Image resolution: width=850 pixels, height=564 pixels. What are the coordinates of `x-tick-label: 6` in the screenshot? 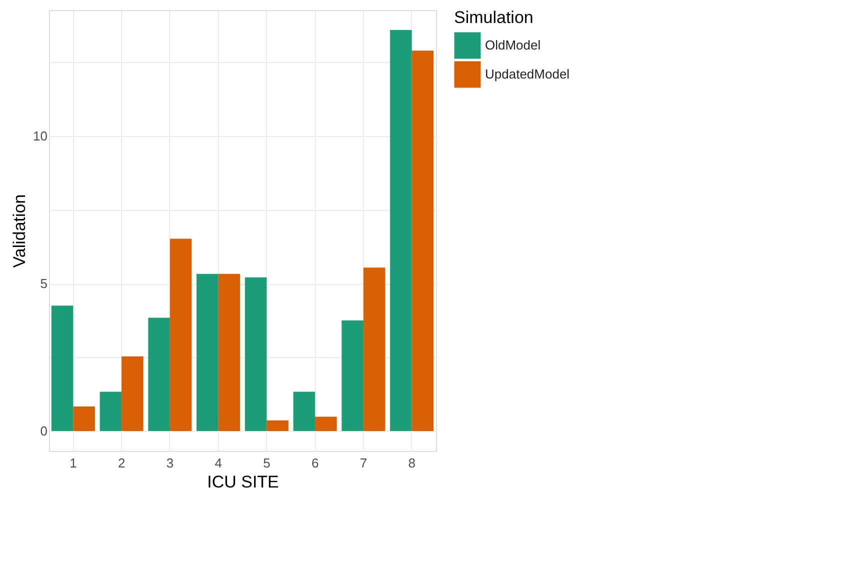 It's located at (315, 463).